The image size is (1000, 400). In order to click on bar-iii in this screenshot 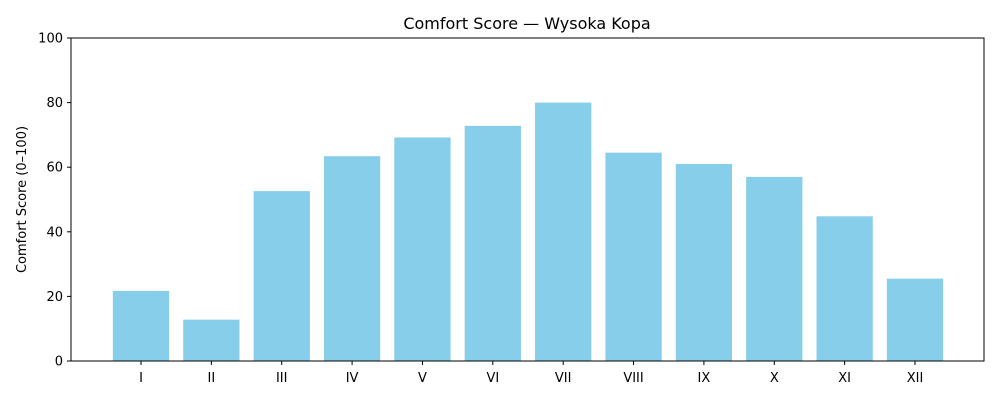, I will do `click(281, 276)`.